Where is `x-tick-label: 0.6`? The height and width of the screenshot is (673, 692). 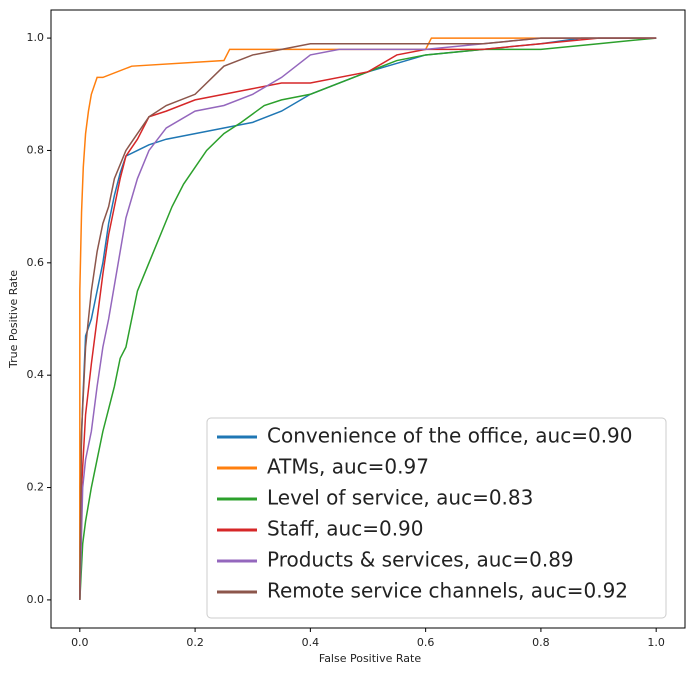
x-tick-label: 0.6 is located at coordinates (426, 642).